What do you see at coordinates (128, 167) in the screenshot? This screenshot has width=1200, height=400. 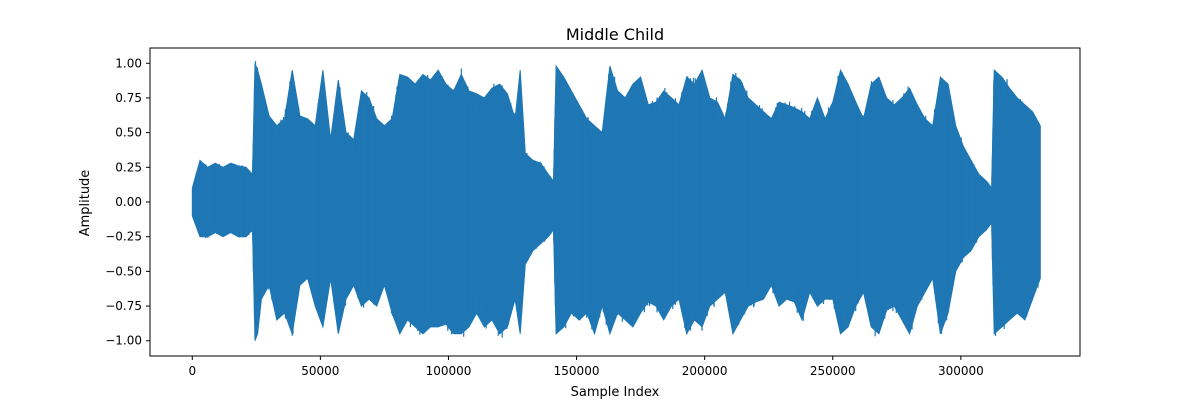 I see `y-tick-label: 0.25` at bounding box center [128, 167].